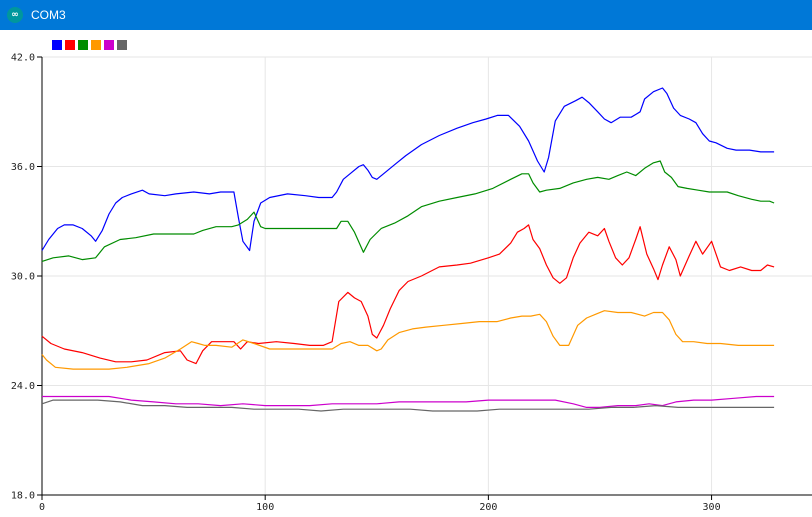 The width and height of the screenshot is (812, 517). I want to click on legend, so click(89, 45).